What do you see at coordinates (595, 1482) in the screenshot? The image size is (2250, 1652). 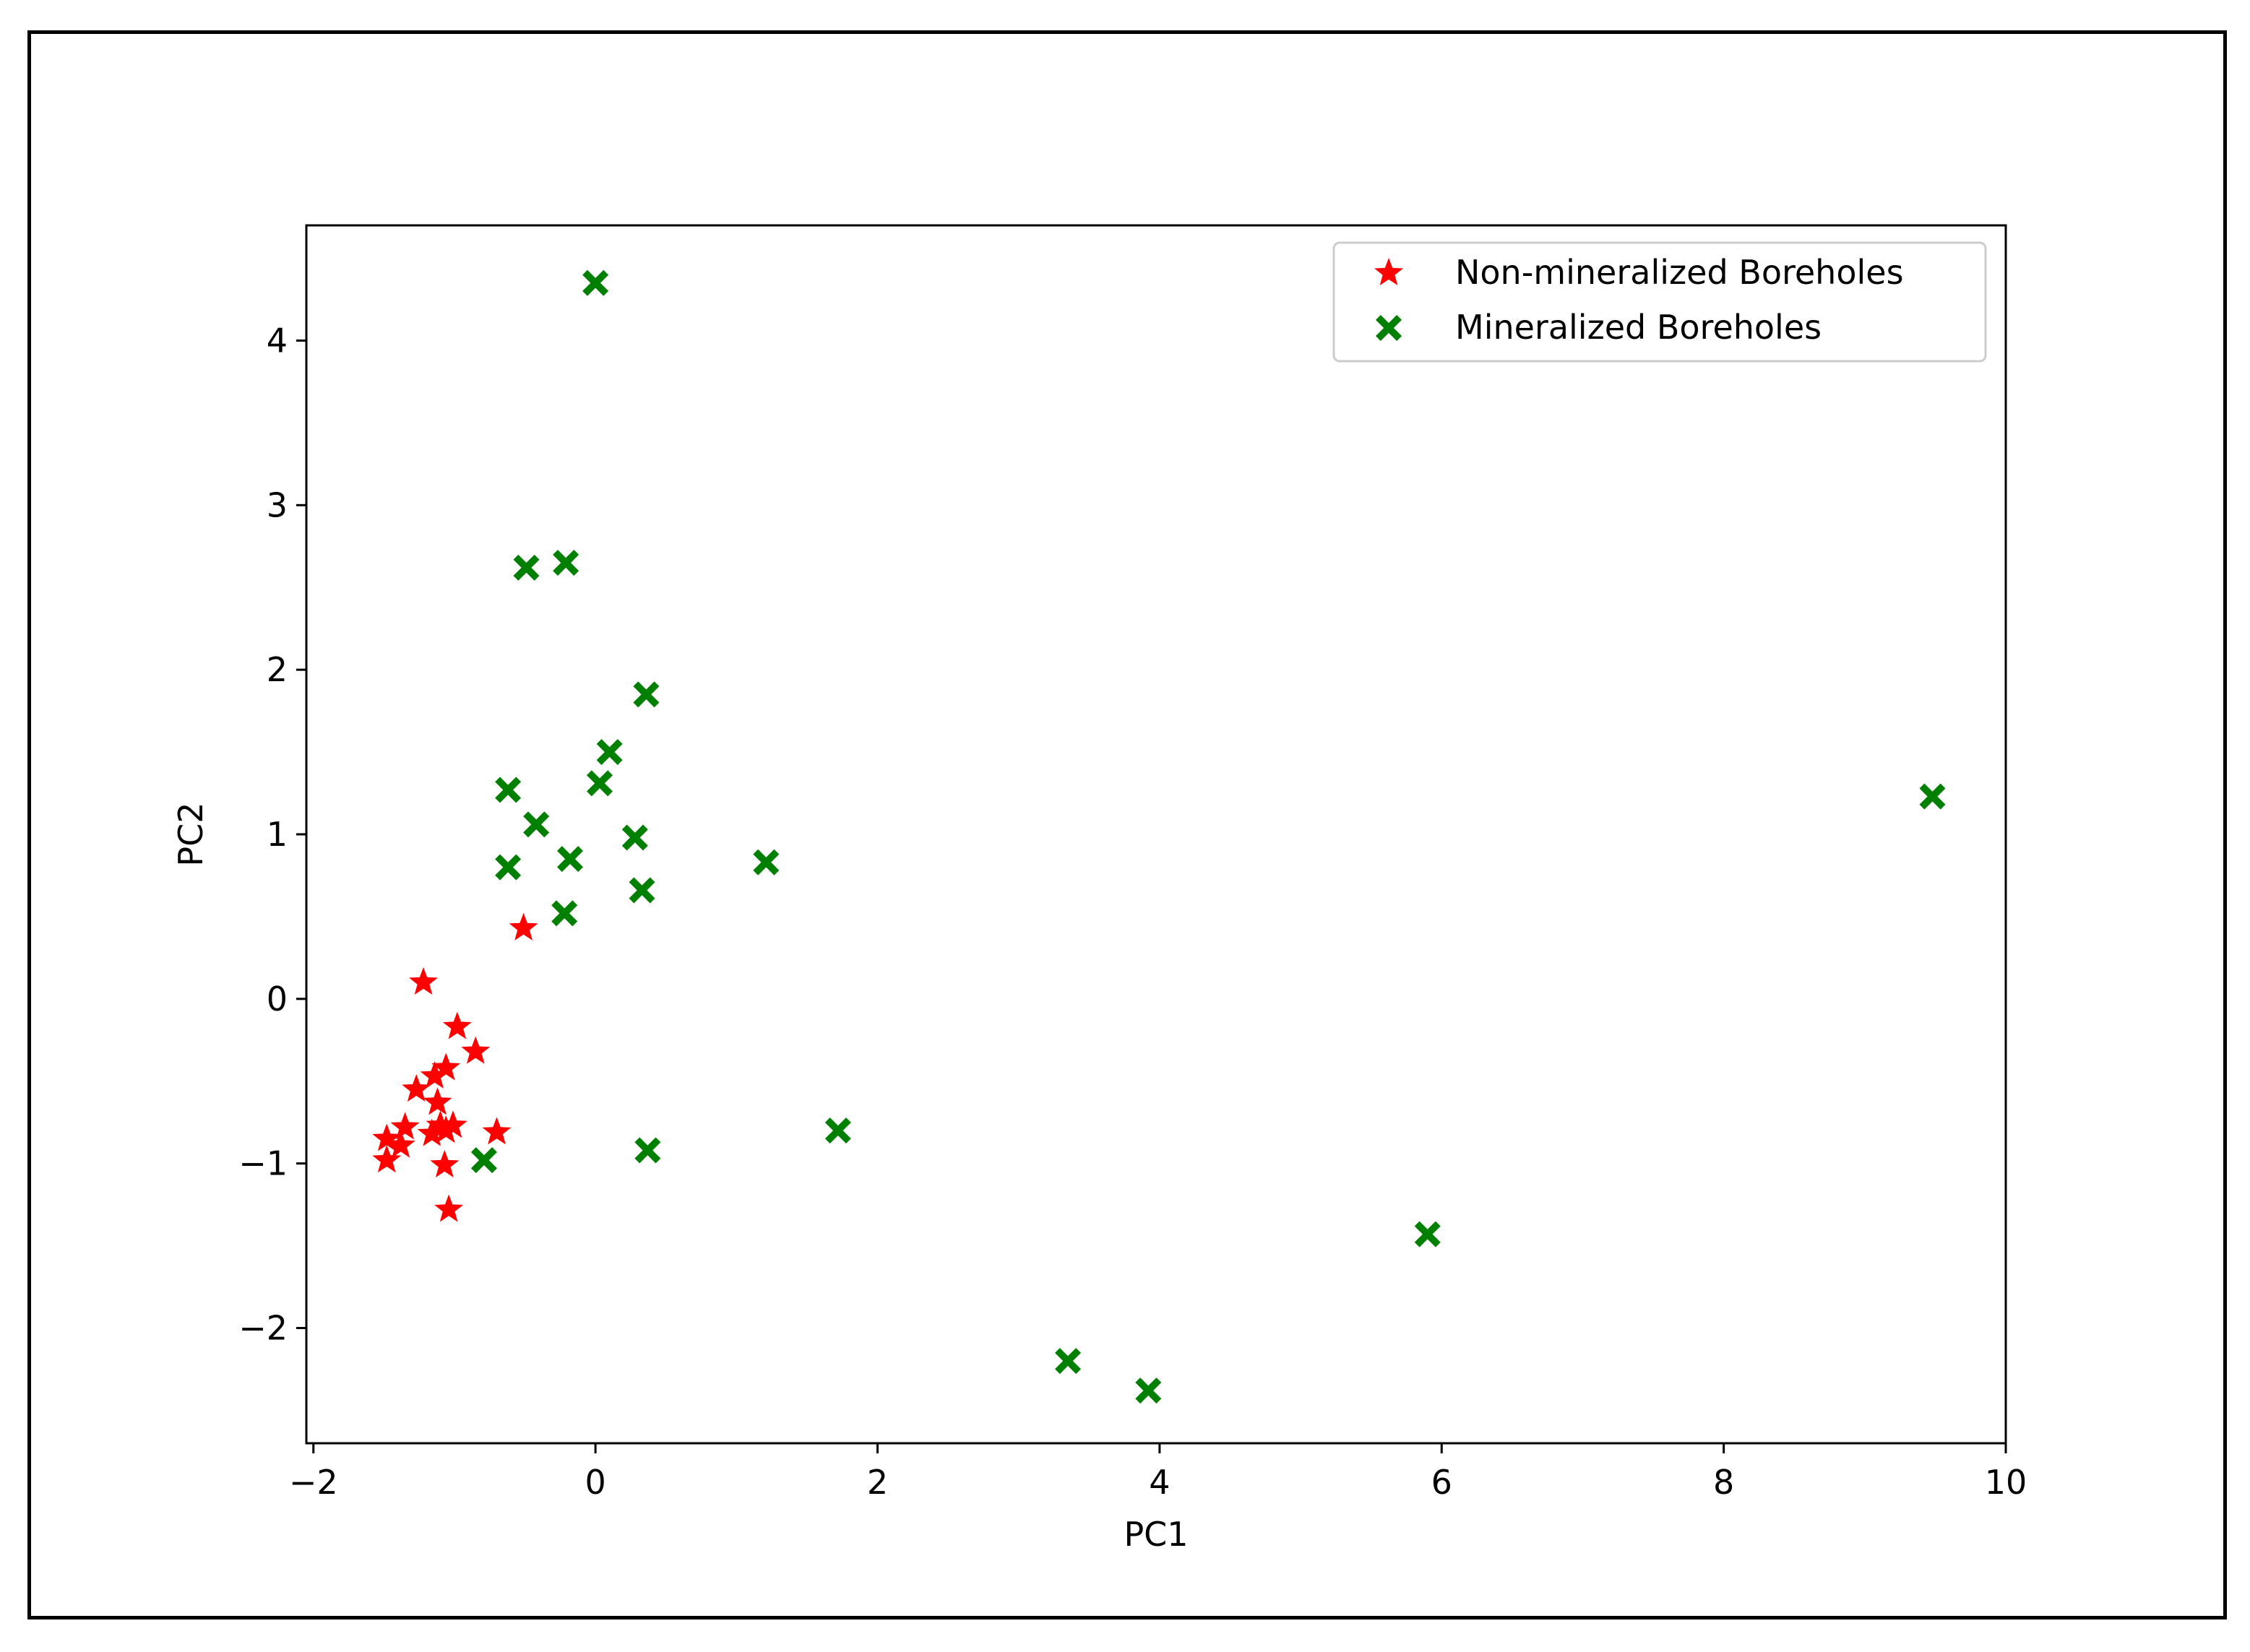 I see `x-tick-label: 0` at bounding box center [595, 1482].